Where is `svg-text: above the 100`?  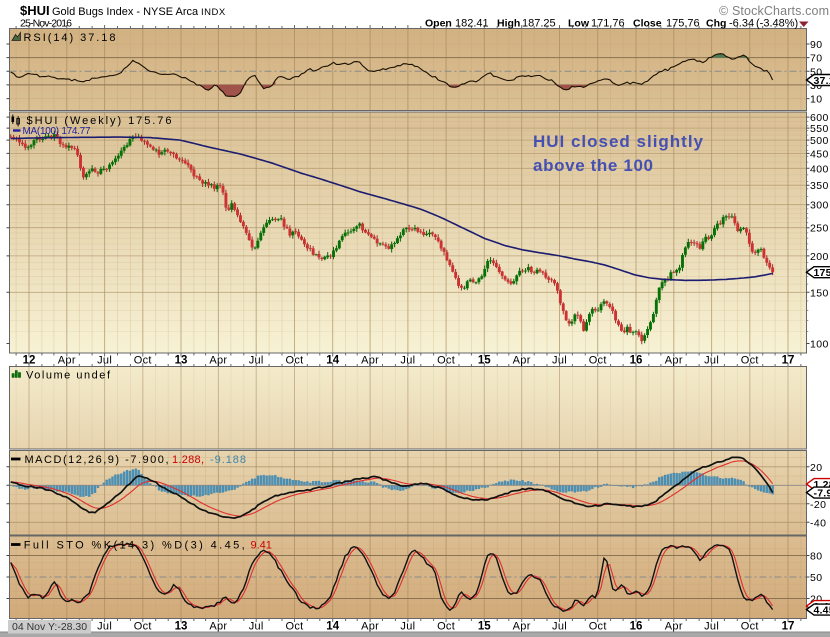 svg-text: above the 100 is located at coordinates (593, 165).